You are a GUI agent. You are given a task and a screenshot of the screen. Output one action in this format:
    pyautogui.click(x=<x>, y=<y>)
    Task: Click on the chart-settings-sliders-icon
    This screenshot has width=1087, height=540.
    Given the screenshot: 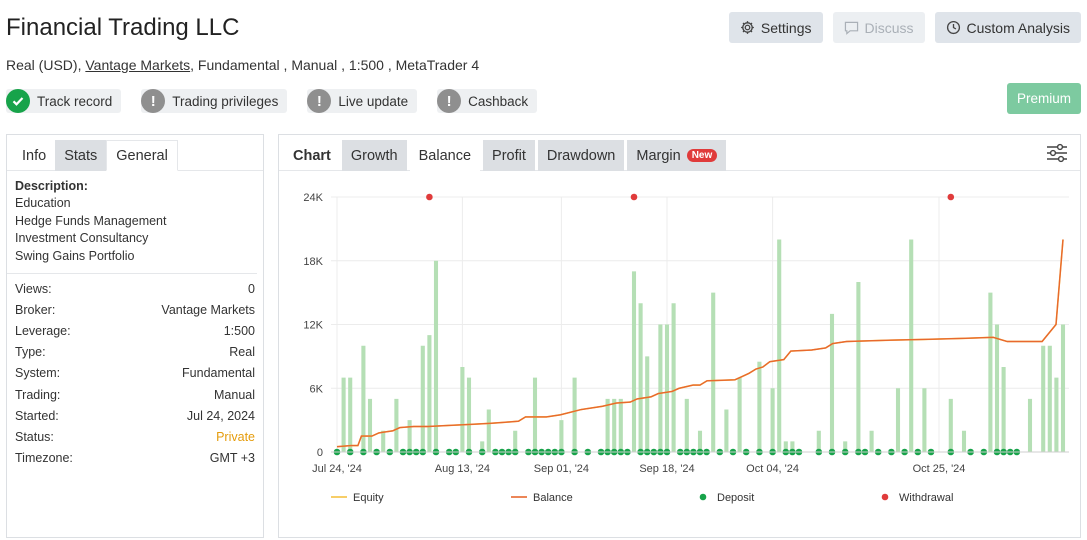 What is the action you would take?
    pyautogui.click(x=1057, y=155)
    